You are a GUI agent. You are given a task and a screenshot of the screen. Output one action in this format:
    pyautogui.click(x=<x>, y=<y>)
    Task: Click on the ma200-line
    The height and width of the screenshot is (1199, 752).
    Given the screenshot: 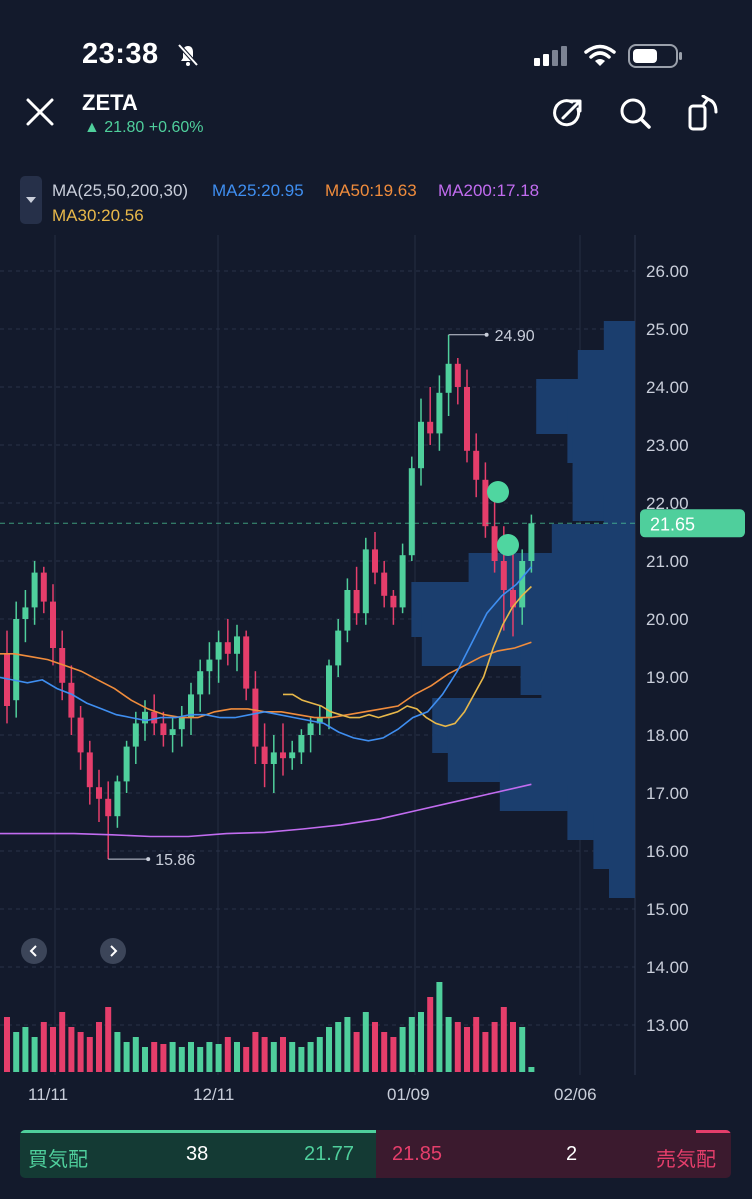 What is the action you would take?
    pyautogui.click(x=266, y=810)
    